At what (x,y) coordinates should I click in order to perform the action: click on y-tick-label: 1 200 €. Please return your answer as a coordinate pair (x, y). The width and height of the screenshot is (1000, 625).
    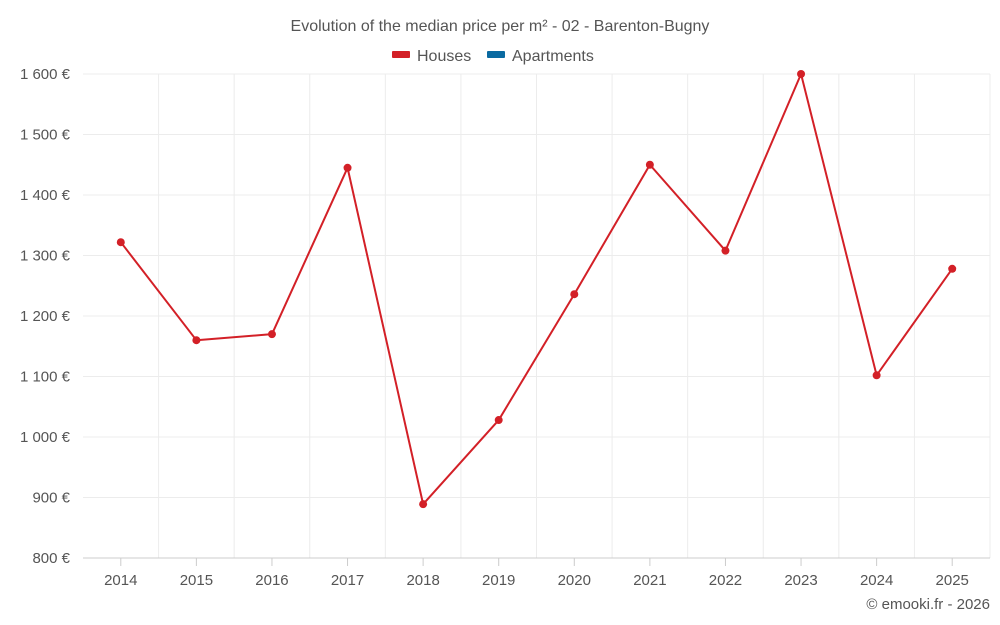
    Looking at the image, I should click on (45, 316).